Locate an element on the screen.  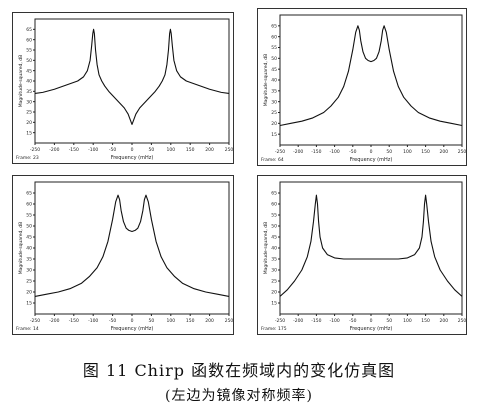
figure-subcaption: (左边为镜像对称频率) is located at coordinates (239, 396).